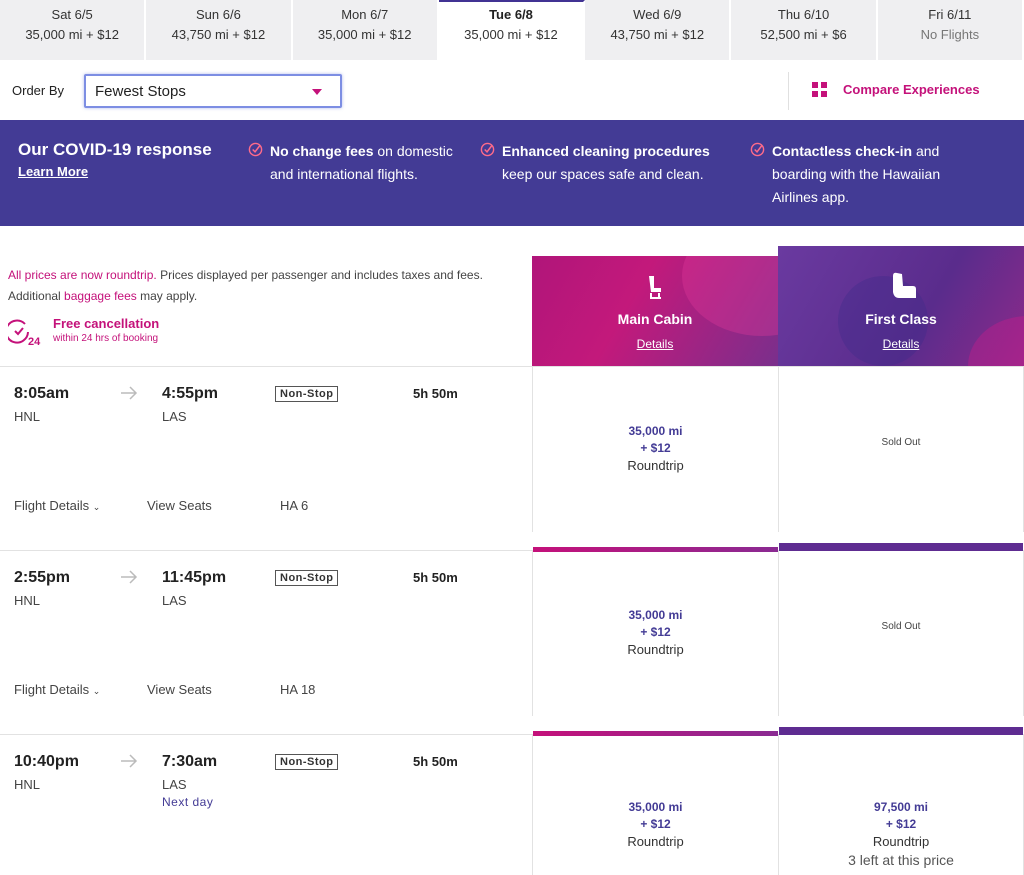  I want to click on clock-24-icon: 24, so click(24, 332).